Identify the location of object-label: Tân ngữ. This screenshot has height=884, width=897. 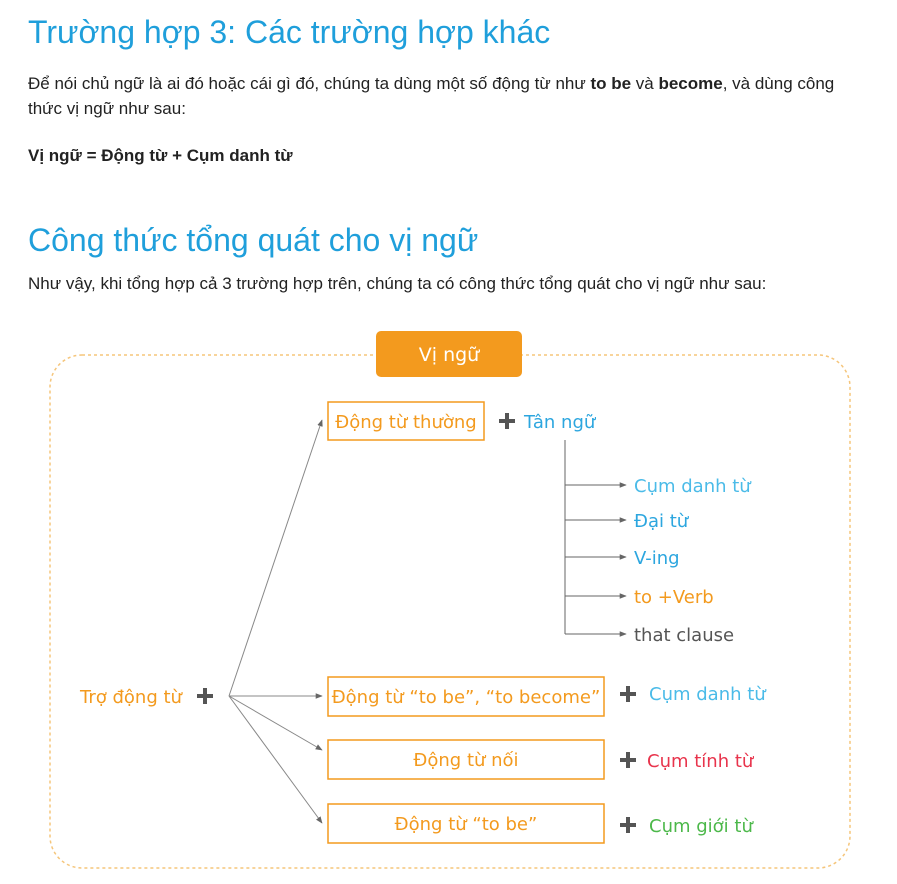
(560, 422).